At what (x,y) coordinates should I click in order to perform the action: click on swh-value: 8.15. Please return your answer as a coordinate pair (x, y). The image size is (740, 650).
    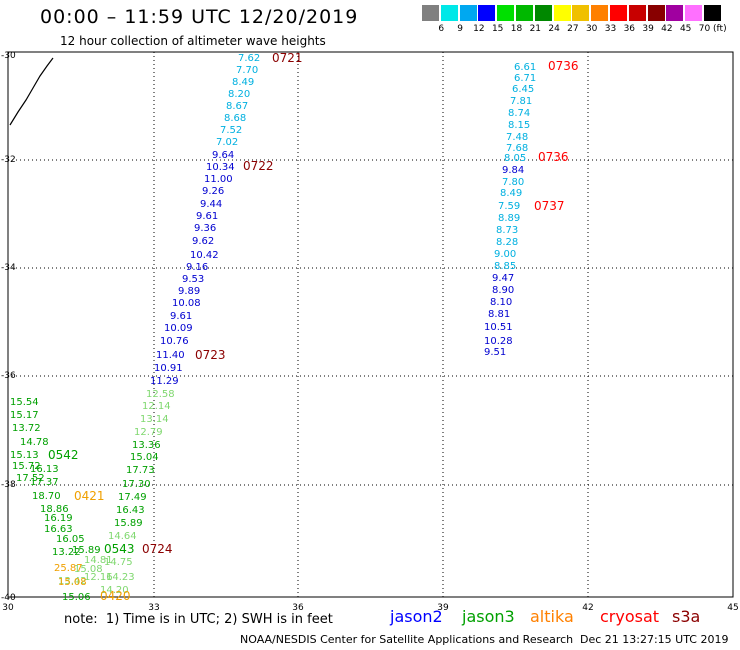
    Looking at the image, I should click on (519, 125).